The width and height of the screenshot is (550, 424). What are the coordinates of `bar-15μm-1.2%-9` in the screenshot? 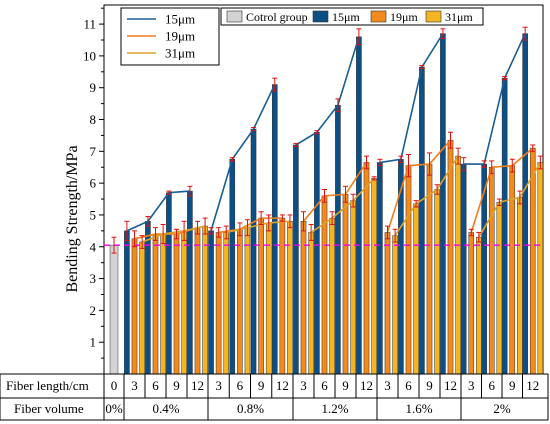 It's located at (338, 239).